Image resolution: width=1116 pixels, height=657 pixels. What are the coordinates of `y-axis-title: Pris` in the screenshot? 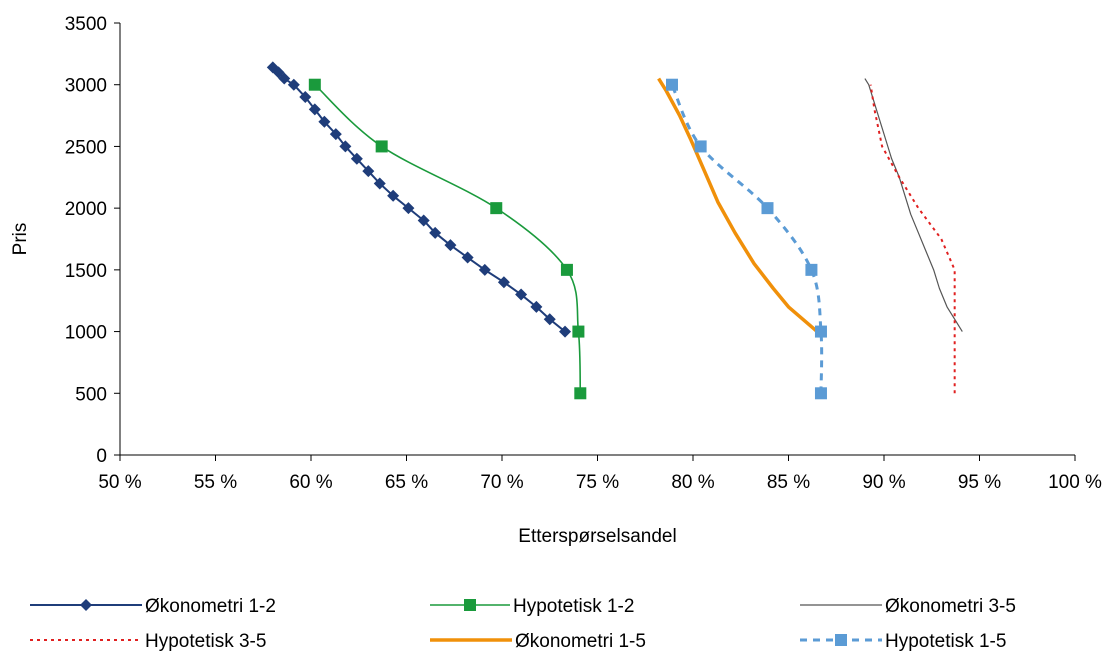 It's located at (20, 239).